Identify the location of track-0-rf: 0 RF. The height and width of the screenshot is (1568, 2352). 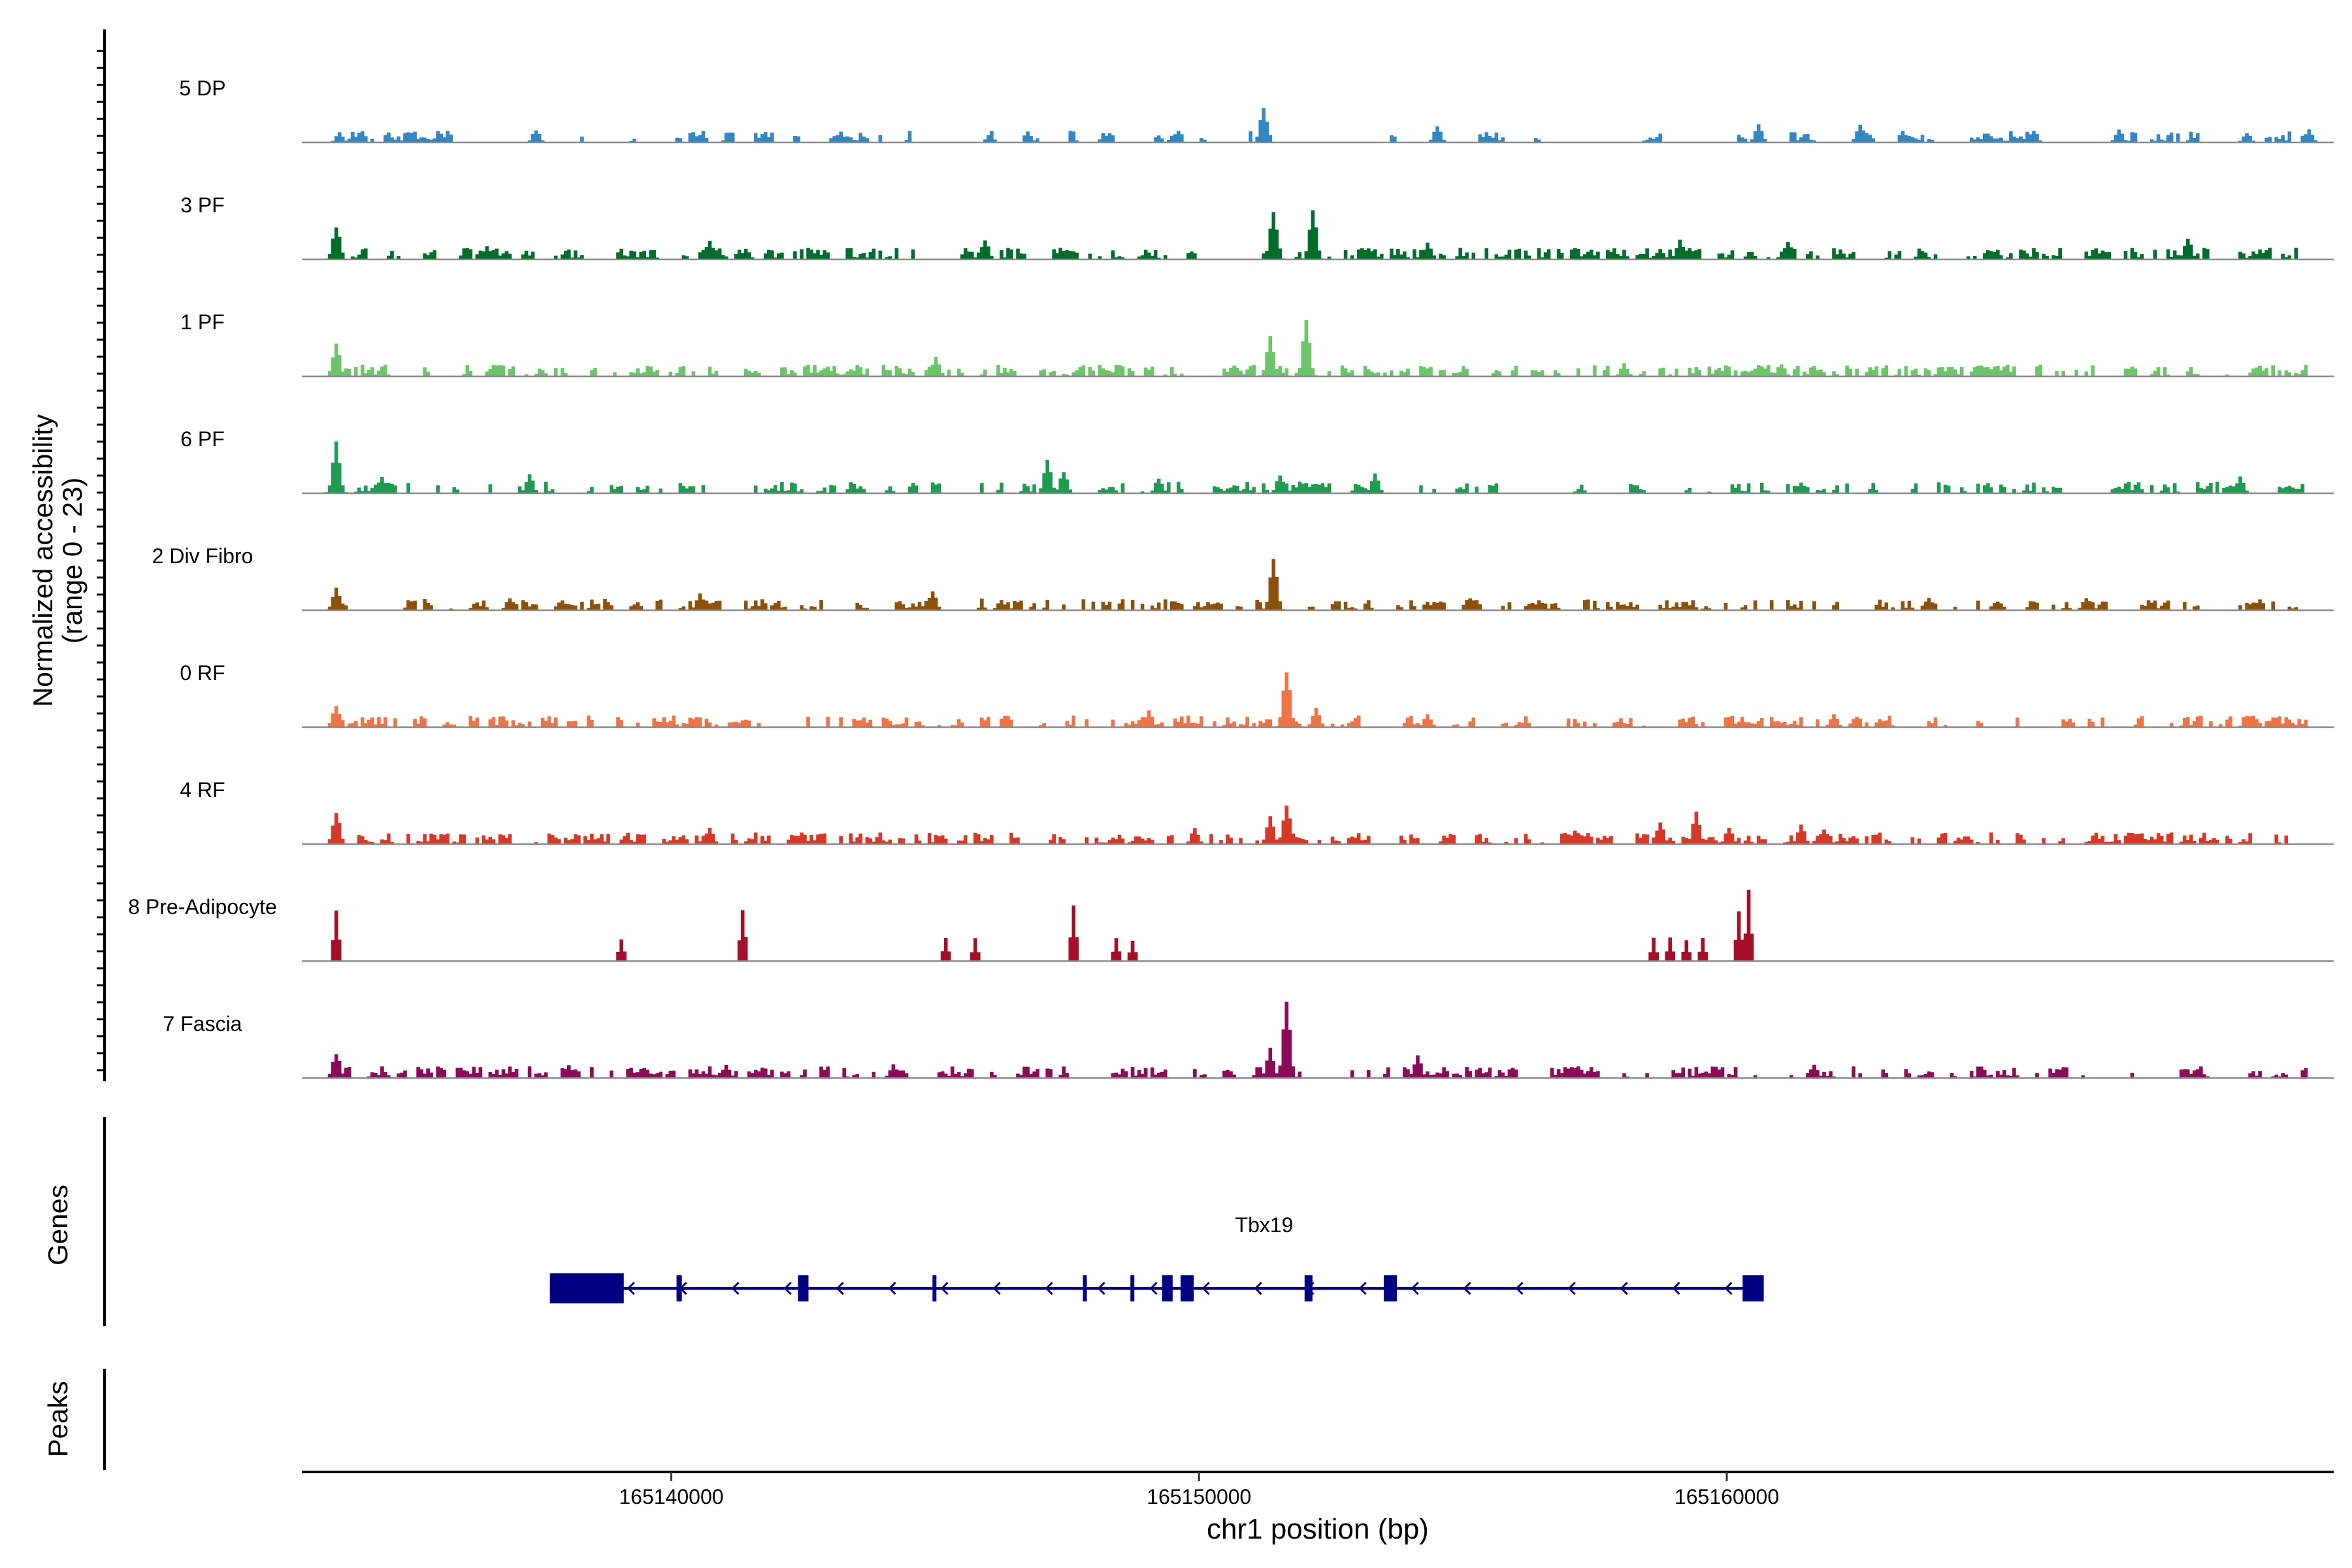
(1257, 694).